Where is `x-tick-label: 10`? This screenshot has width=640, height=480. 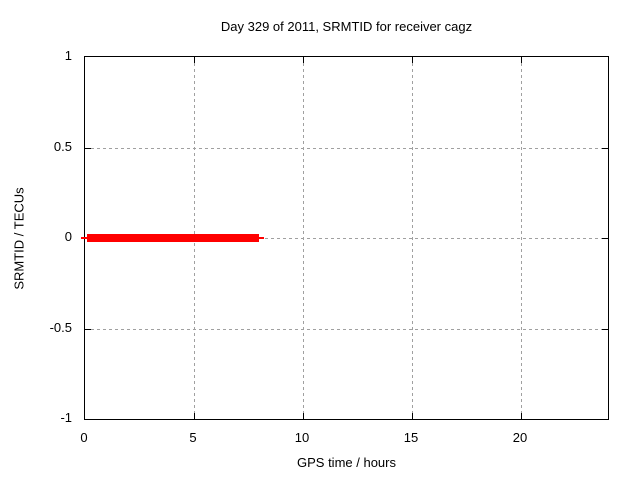
x-tick-label: 10 is located at coordinates (302, 437).